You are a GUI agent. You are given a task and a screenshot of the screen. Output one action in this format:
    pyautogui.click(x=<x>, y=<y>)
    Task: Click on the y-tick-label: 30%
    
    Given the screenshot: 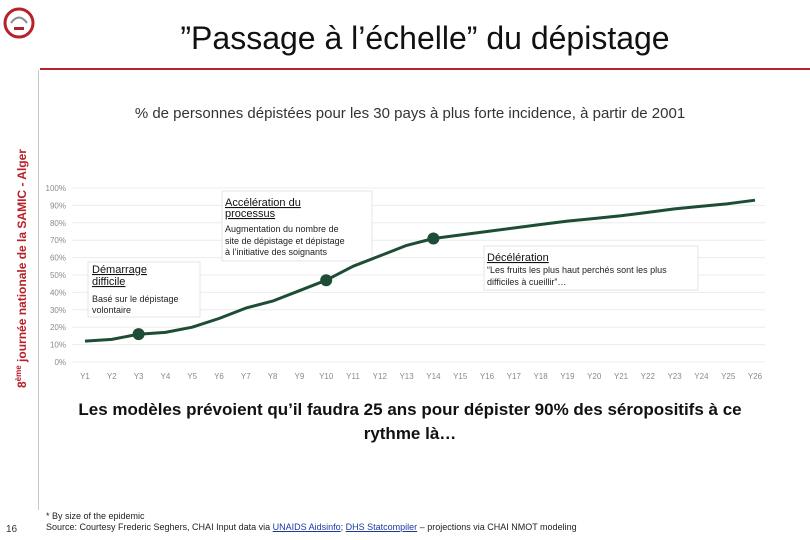 What is the action you would take?
    pyautogui.click(x=58, y=310)
    